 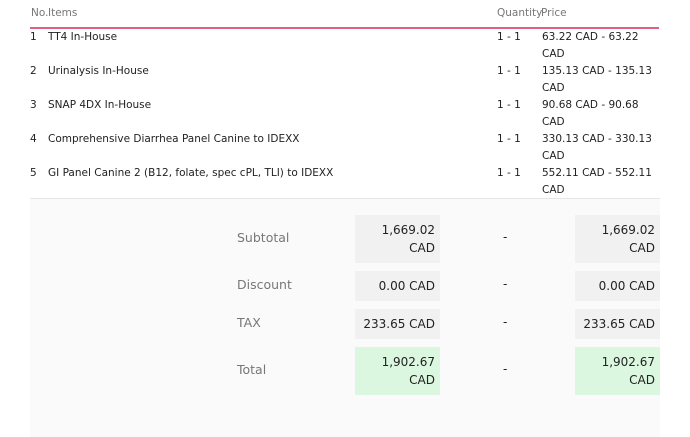 What do you see at coordinates (397, 371) in the screenshot?
I see `min-amount: 1,902.67 CAD` at bounding box center [397, 371].